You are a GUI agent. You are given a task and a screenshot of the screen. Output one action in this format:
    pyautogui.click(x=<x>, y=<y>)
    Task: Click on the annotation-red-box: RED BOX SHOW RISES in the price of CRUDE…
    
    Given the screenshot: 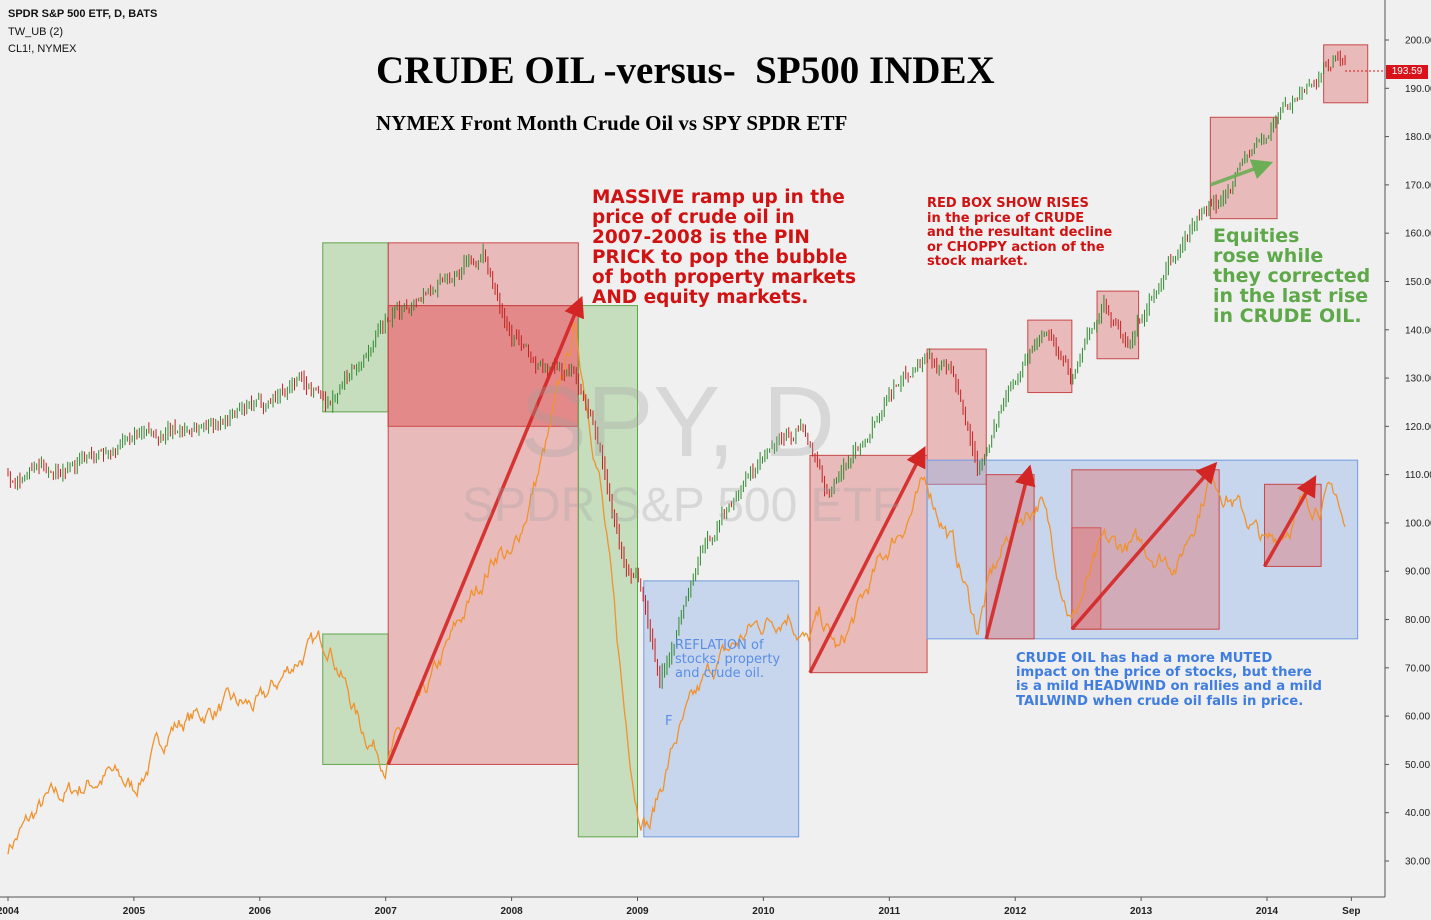 What is the action you would take?
    pyautogui.click(x=1020, y=232)
    